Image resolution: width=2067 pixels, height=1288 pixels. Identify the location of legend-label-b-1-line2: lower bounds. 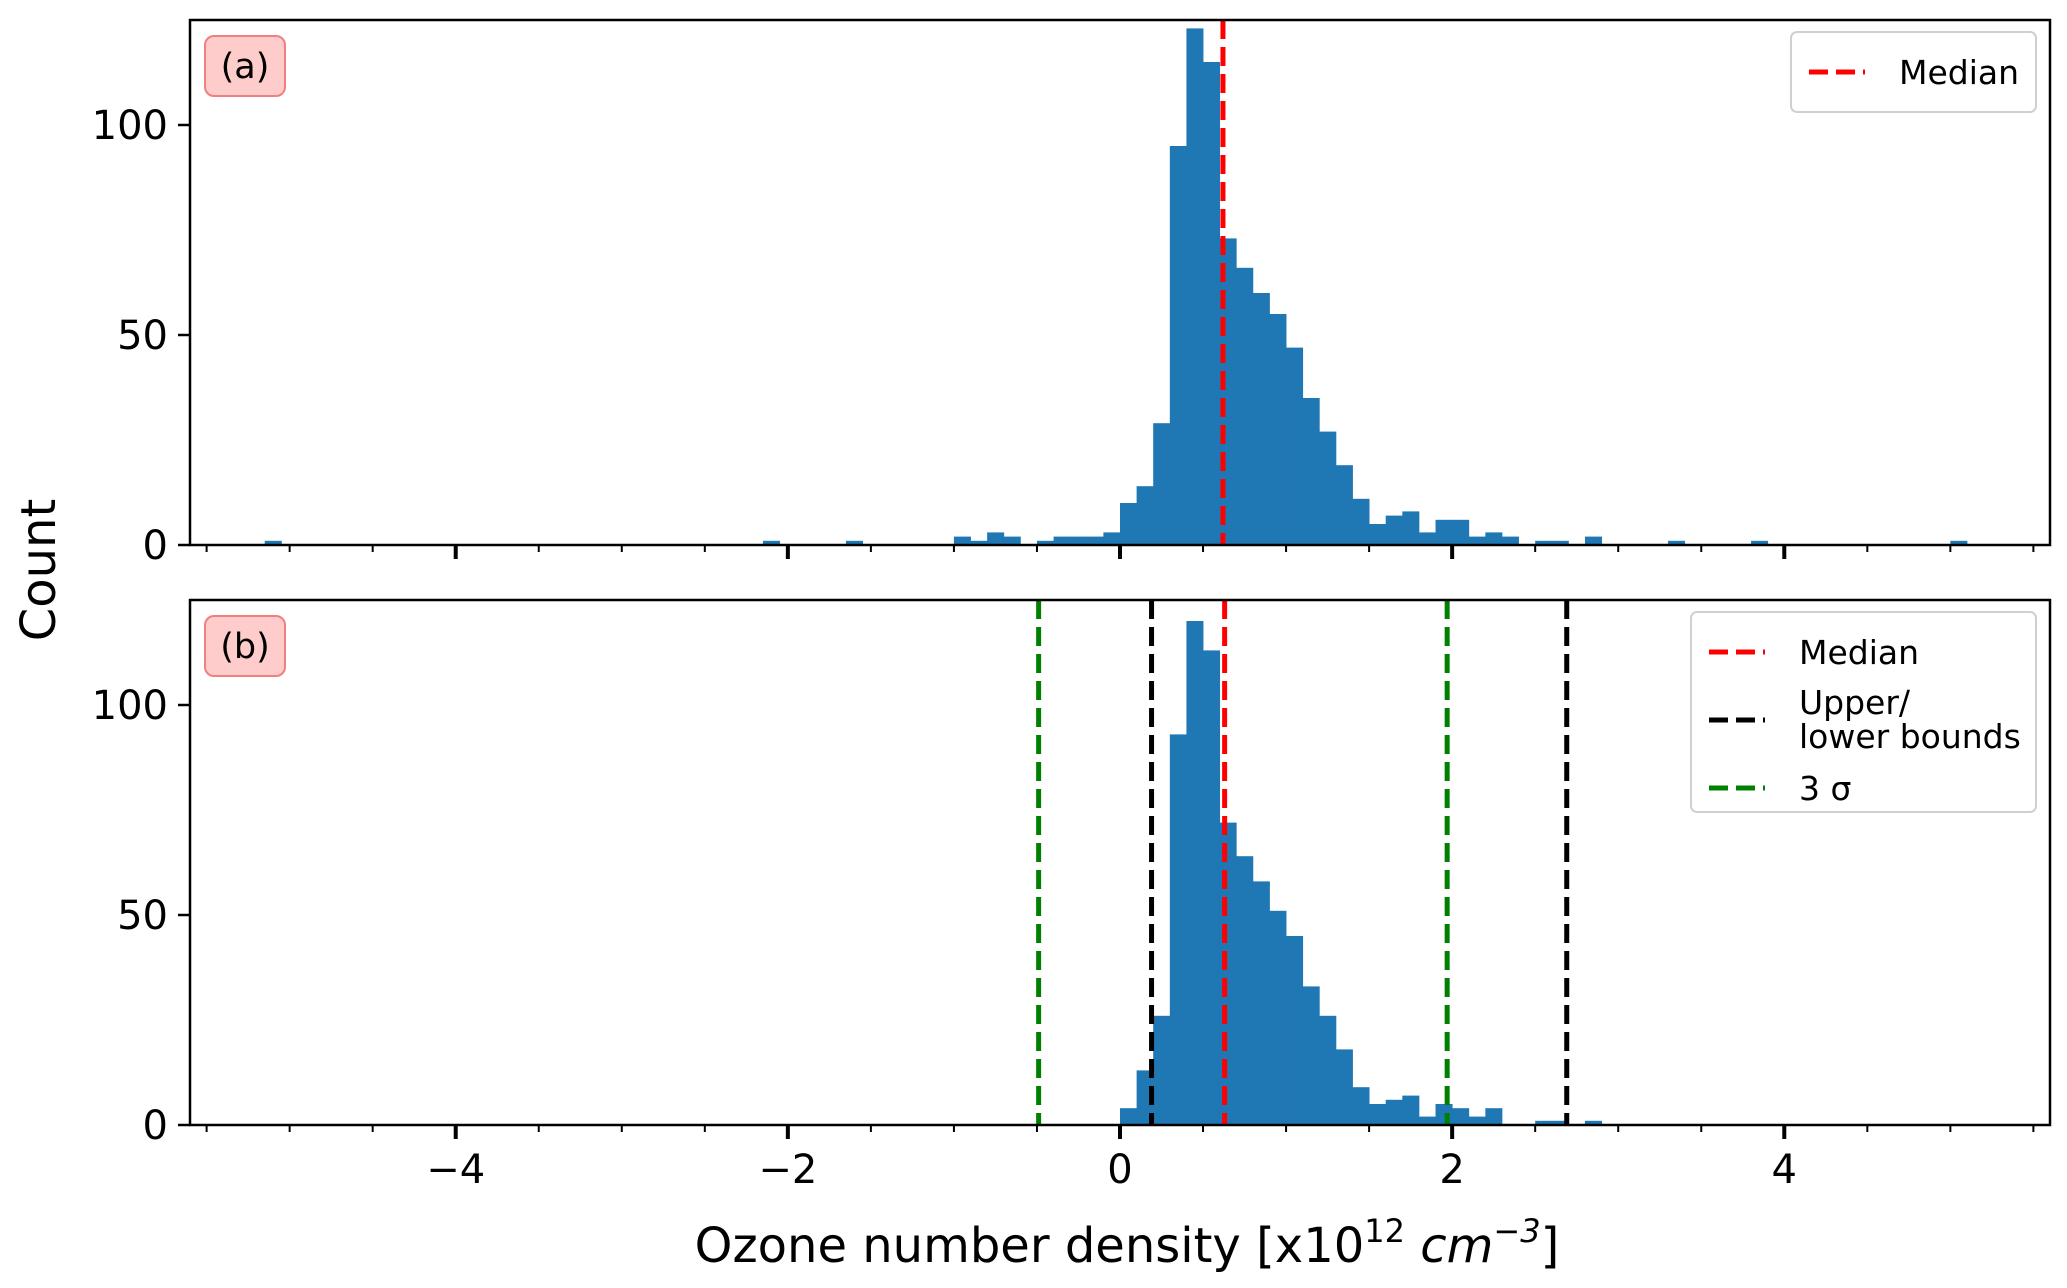
(1910, 736).